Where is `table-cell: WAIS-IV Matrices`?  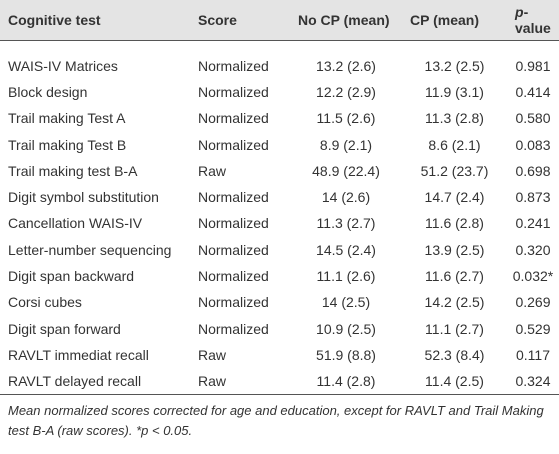
table-cell: WAIS-IV Matrices is located at coordinates (63, 65).